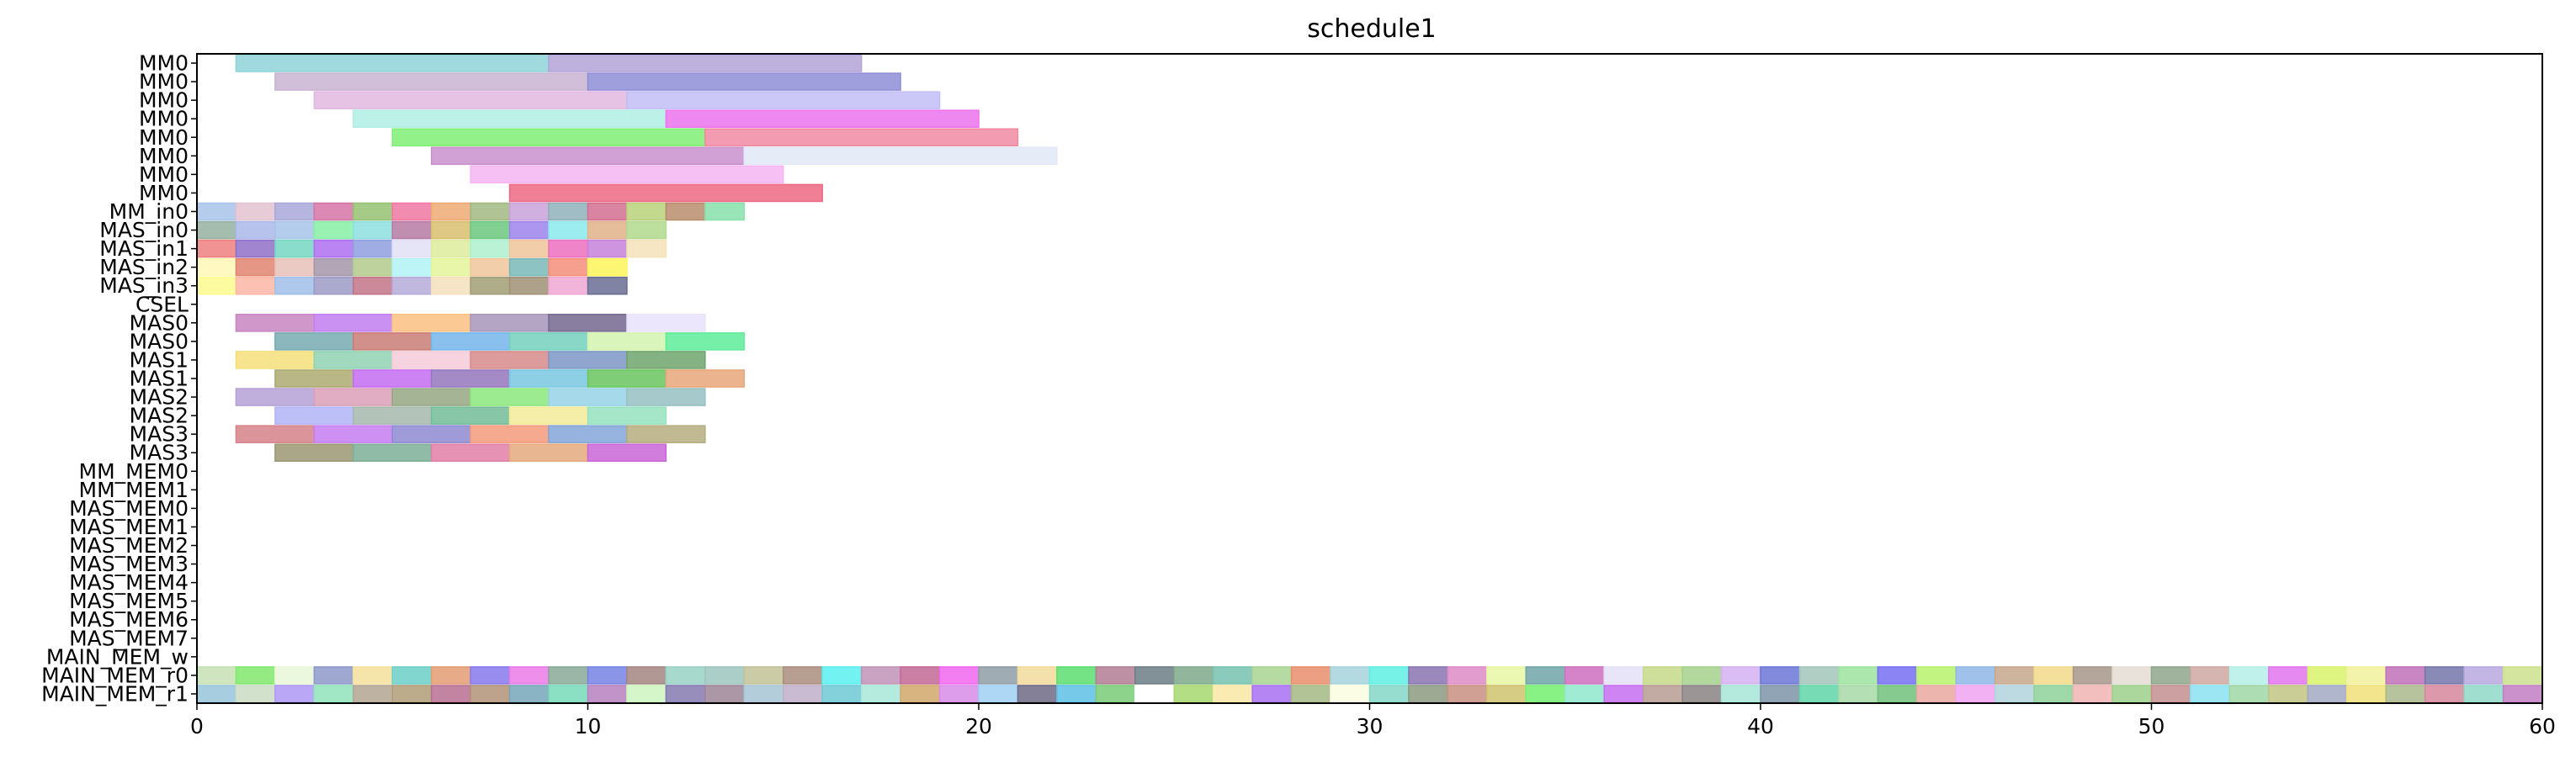 This screenshot has height=757, width=2576. Describe the element at coordinates (1761, 726) in the screenshot. I see `x-tick-label: 40` at that location.